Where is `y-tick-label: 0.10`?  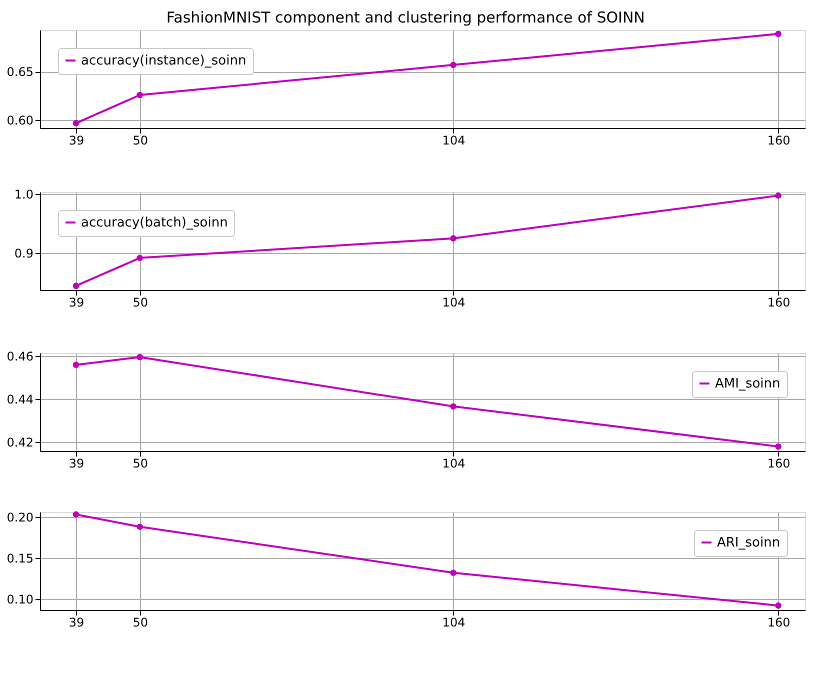 y-tick-label: 0.10 is located at coordinates (20, 599).